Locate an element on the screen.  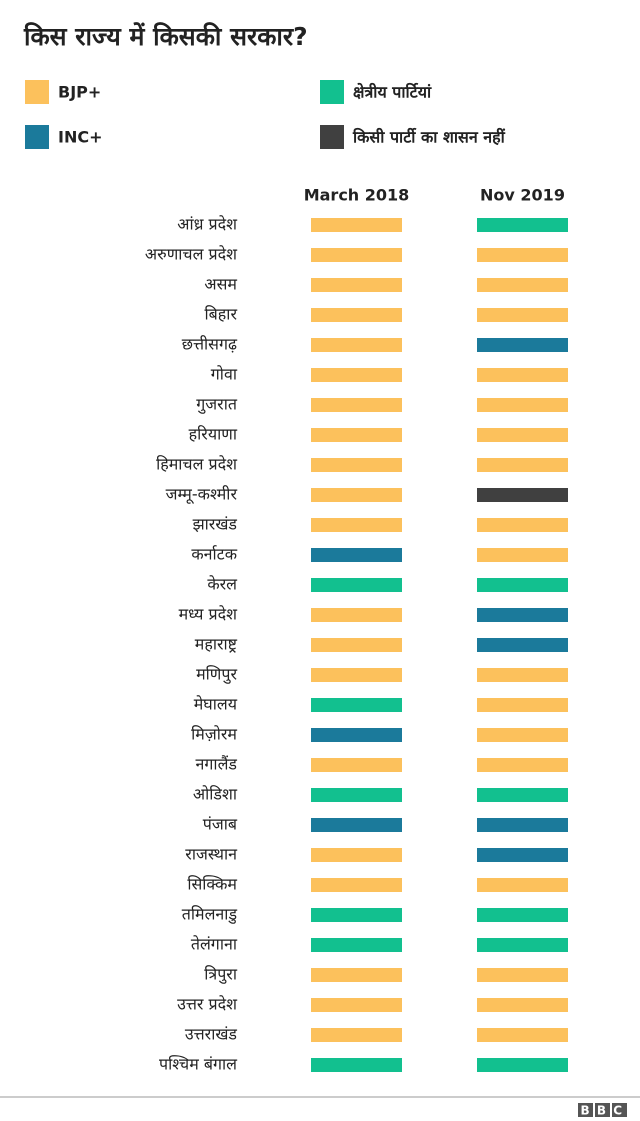
state-name: छत्तीसगढ़ is located at coordinates (210, 344).